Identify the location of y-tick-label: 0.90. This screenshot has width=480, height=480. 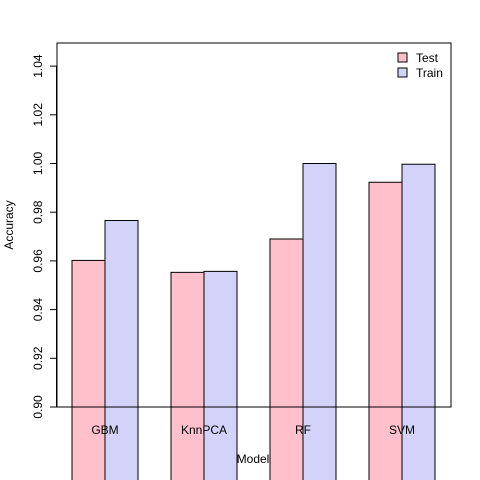
(38, 407).